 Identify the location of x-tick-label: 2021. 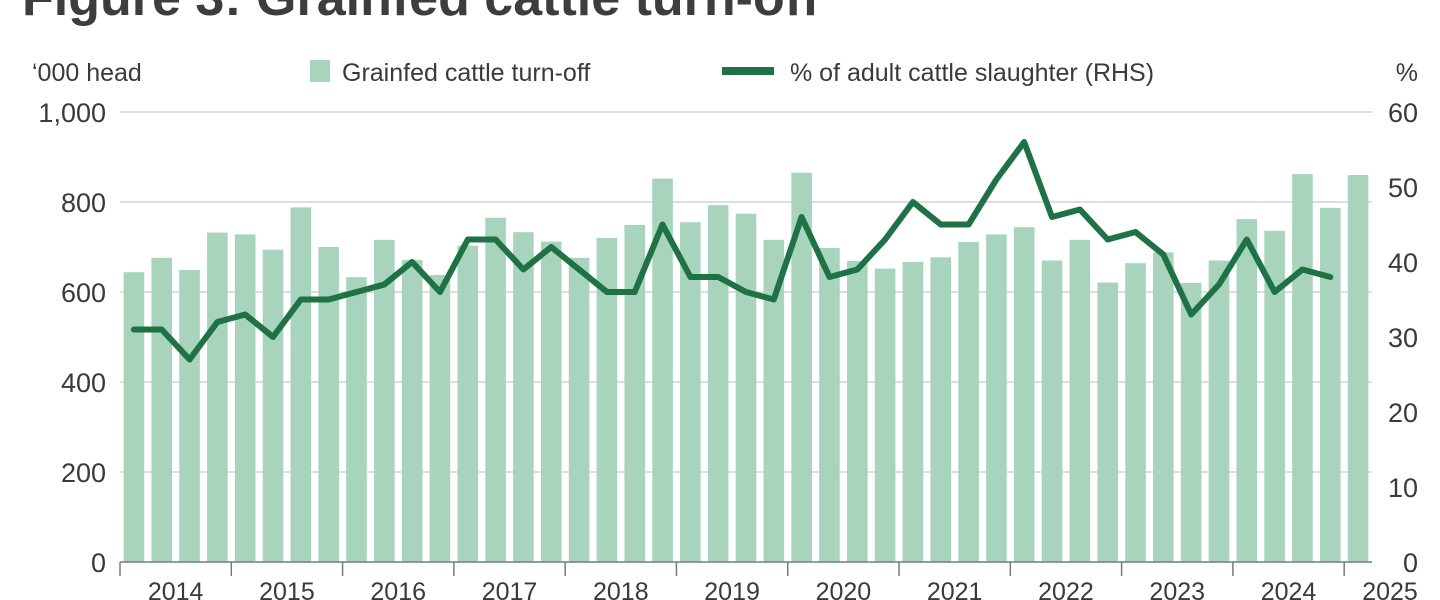
(955, 589).